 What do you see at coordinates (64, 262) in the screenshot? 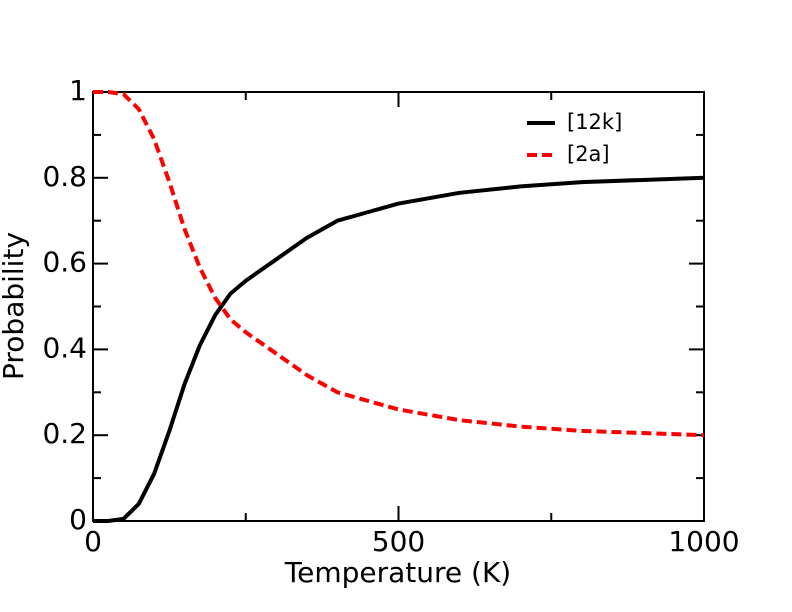
I see `y-tick-label: 0.6` at bounding box center [64, 262].